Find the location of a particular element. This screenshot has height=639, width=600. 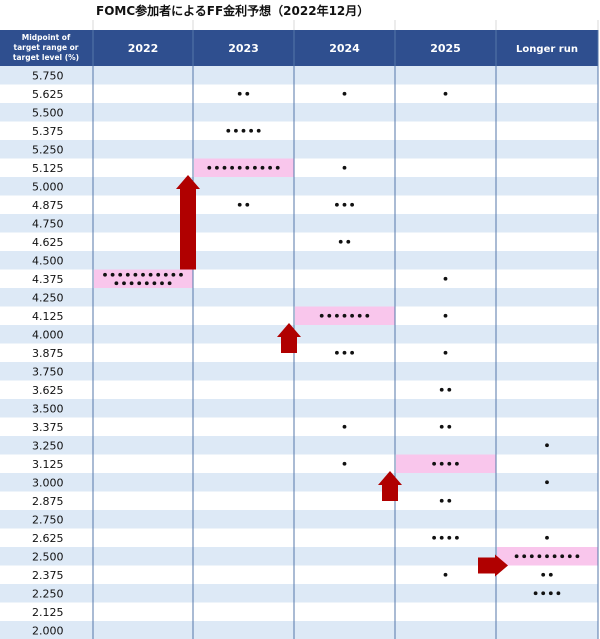

chart-title: FOMC参加者によるFF金利予想（2022年12月） is located at coordinates (233, 11).